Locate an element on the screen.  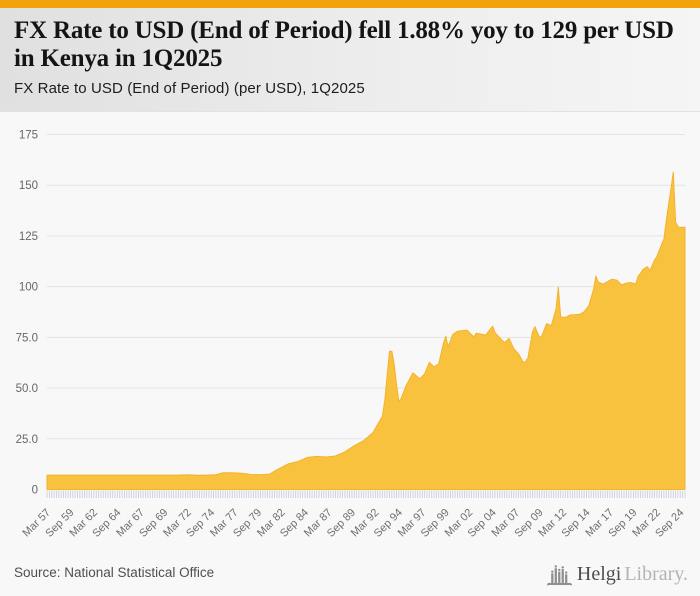
helgilibrary-logo: Helgi Library. is located at coordinates (617, 574).